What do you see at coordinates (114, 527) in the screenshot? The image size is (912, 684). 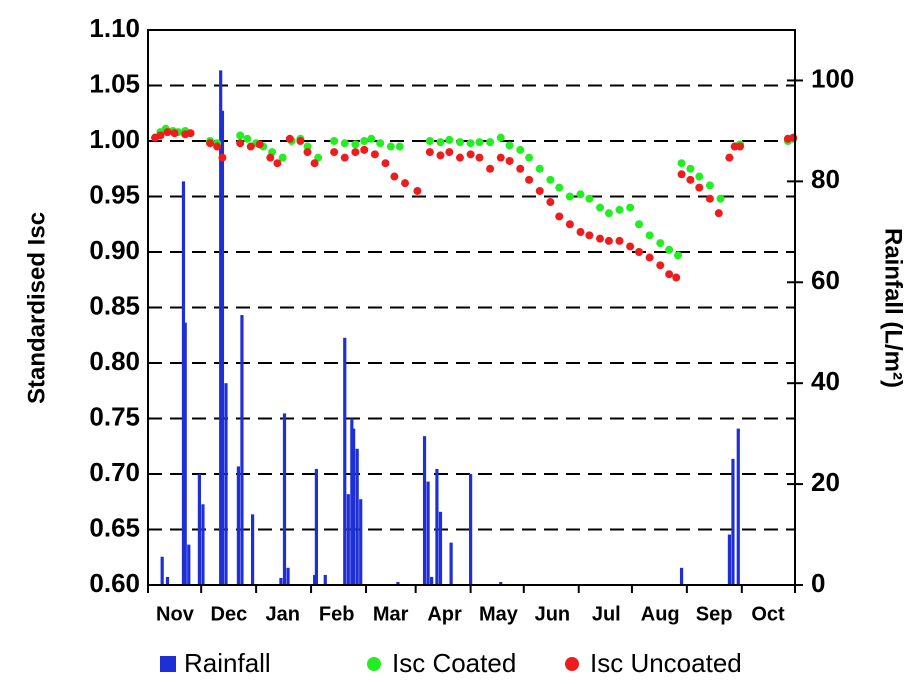 I see `y-tick-label: 0.65` at bounding box center [114, 527].